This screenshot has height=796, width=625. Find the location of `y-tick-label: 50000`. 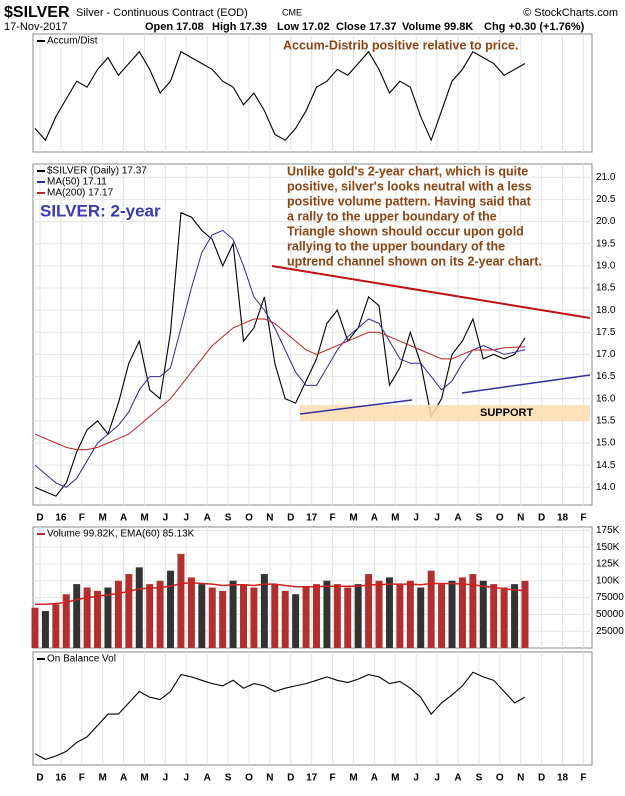

y-tick-label: 50000 is located at coordinates (610, 614).